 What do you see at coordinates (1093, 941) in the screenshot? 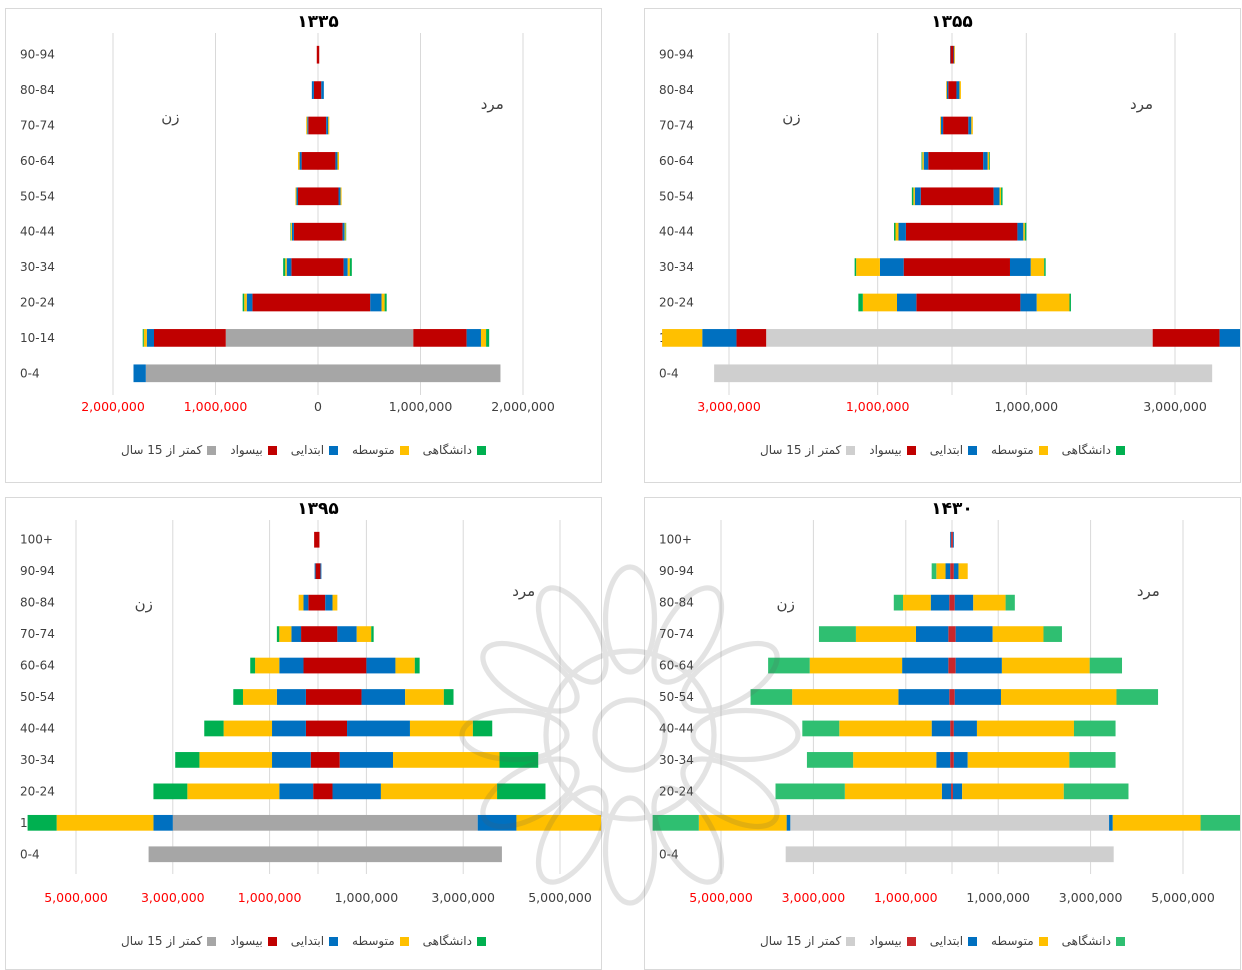
I see `legend-item: دانشگاهی` at bounding box center [1093, 941].